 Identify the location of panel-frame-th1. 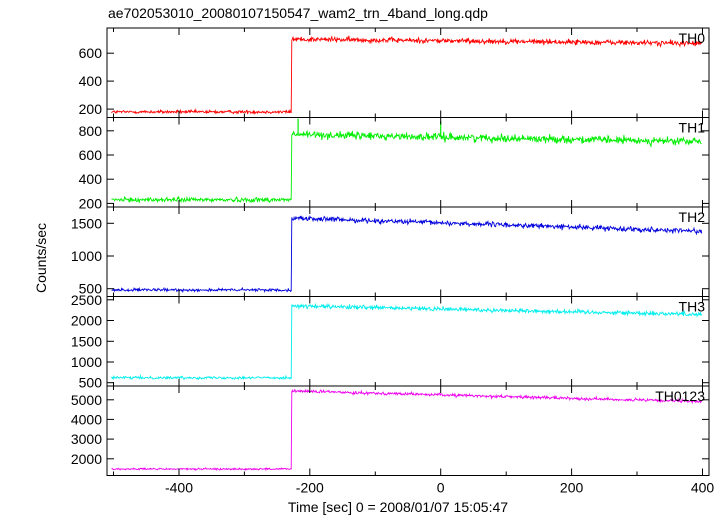
(408, 162).